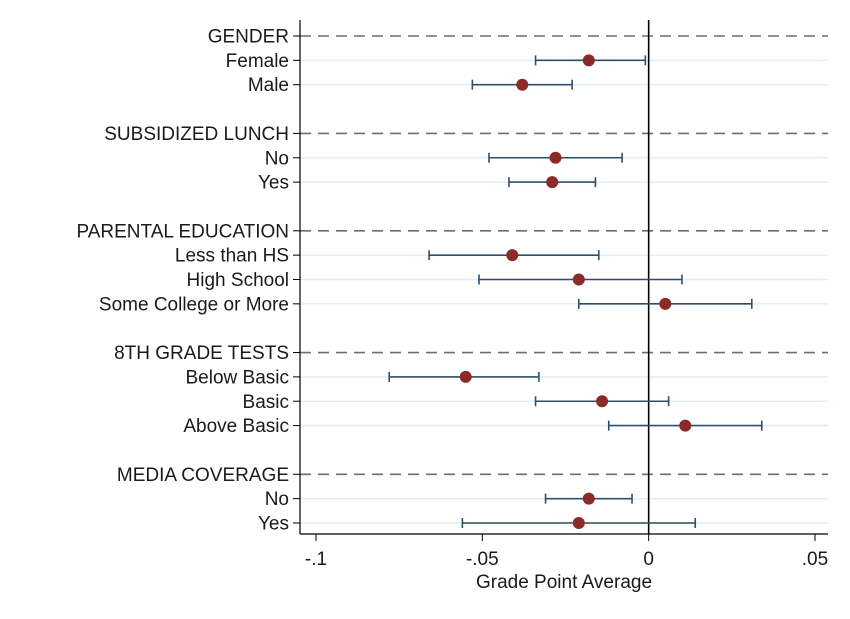  I want to click on x-ticks-layer: -.1 -.05 0 .05, so click(566, 552).